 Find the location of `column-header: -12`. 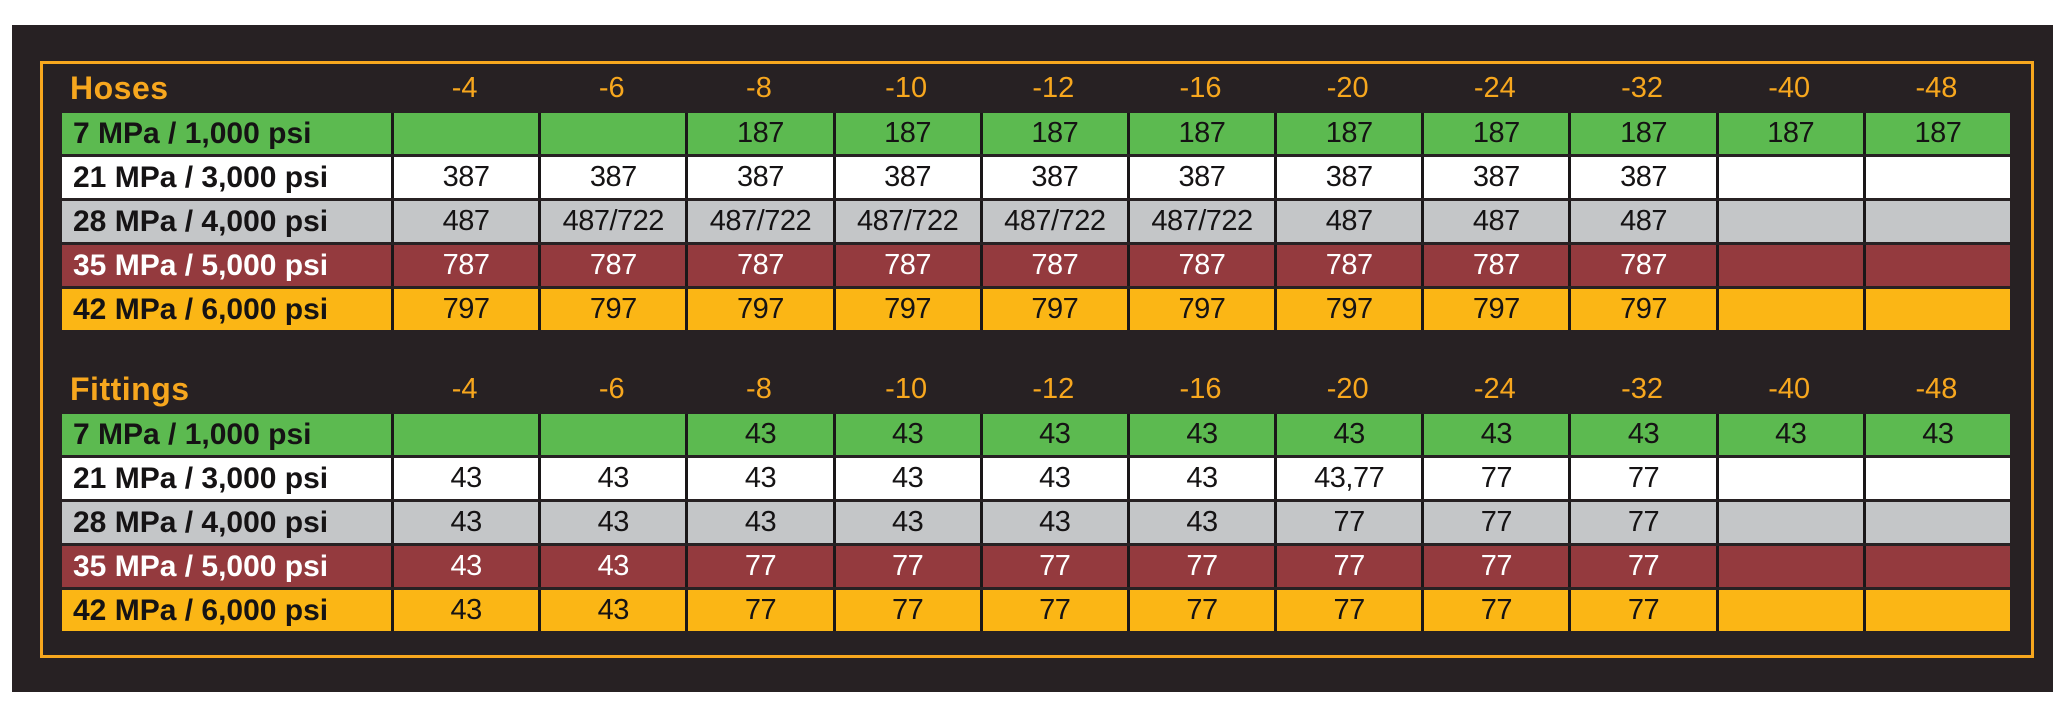

column-header: -12 is located at coordinates (1053, 87).